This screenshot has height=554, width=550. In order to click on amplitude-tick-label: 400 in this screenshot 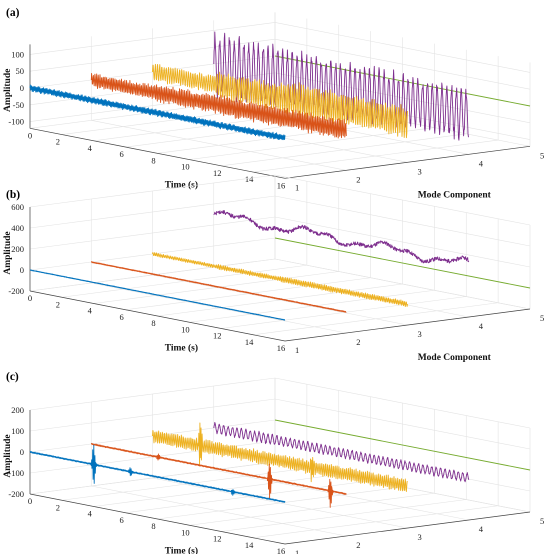, I will do `click(17, 228)`.